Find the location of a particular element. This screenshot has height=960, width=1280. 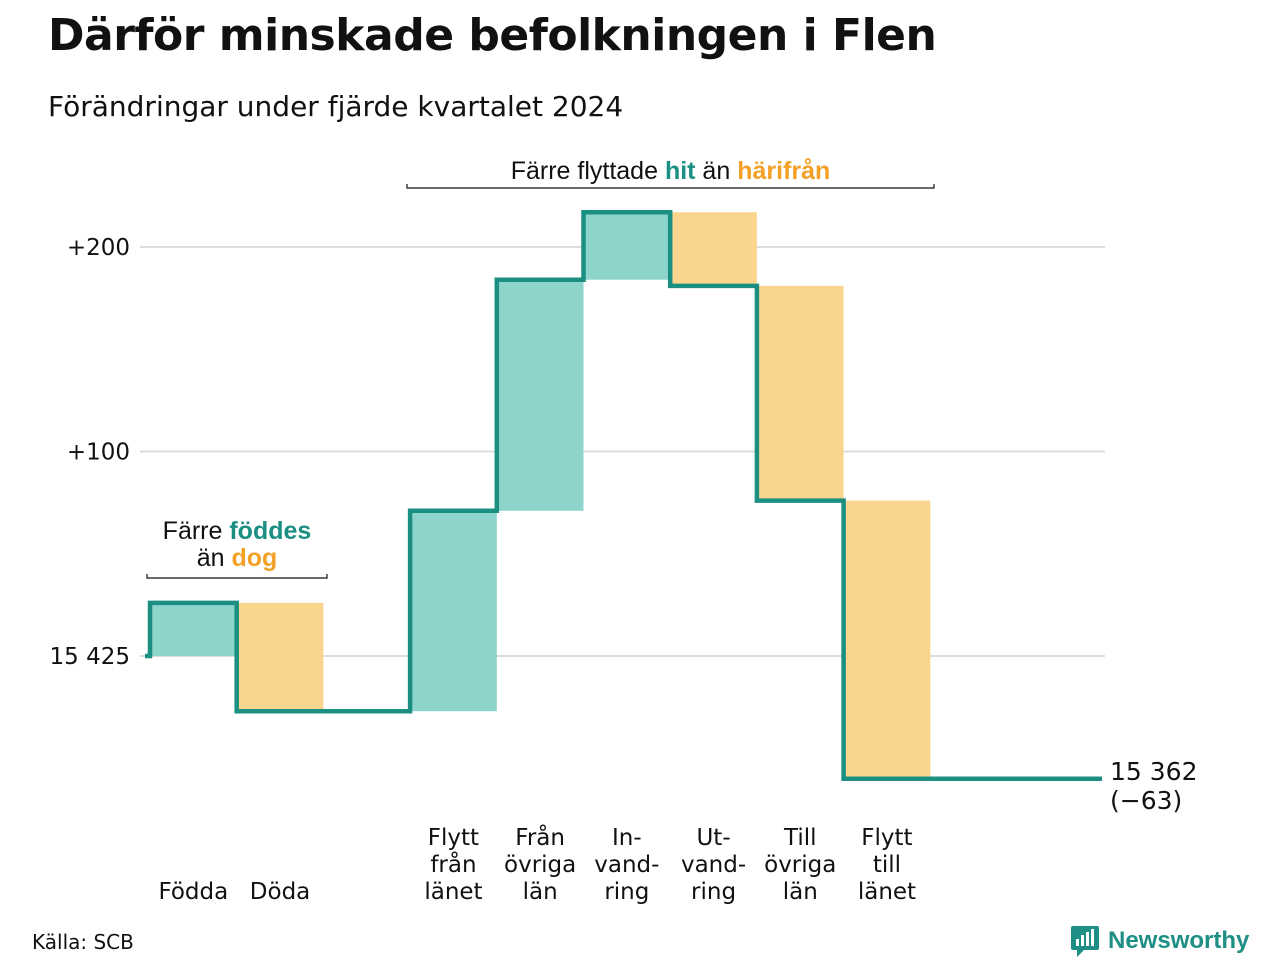

end-change-label: (−63) is located at coordinates (1146, 800).